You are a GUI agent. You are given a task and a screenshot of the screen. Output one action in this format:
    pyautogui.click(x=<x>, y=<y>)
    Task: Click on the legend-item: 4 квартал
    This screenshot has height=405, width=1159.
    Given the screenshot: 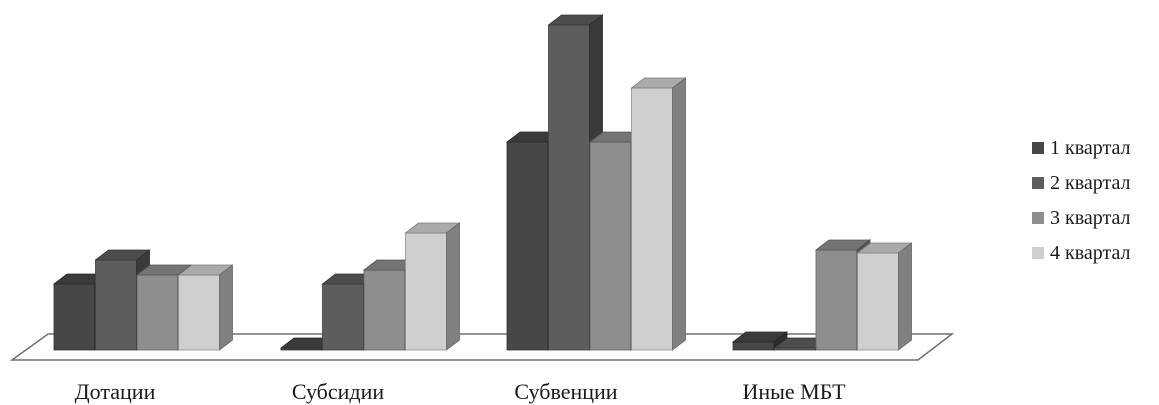 What is the action you would take?
    pyautogui.click(x=1081, y=253)
    